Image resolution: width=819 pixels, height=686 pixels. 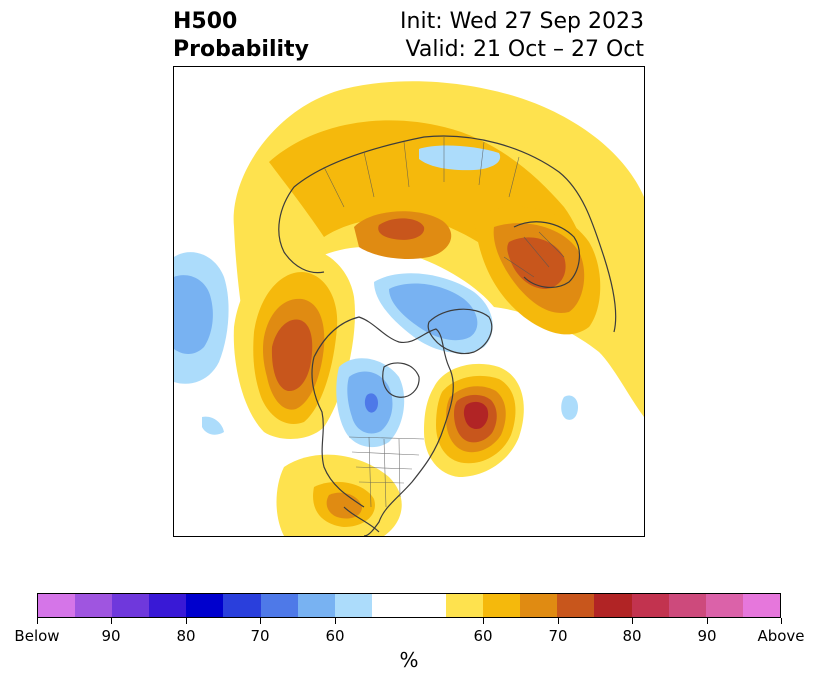 I want to click on colorbar-tick-label: Above, so click(x=781, y=636).